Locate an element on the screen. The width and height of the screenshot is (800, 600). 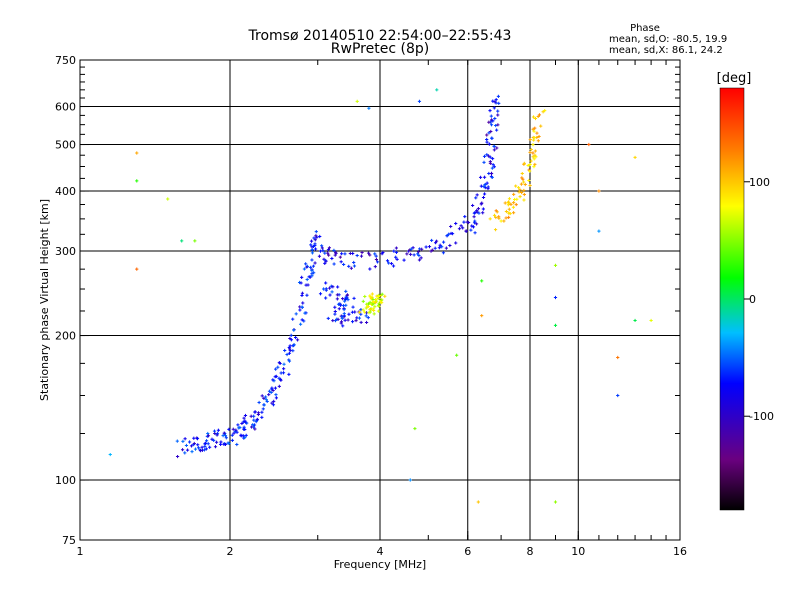
colorbar-ticks: 100 0 -100 is located at coordinates (759, 299).